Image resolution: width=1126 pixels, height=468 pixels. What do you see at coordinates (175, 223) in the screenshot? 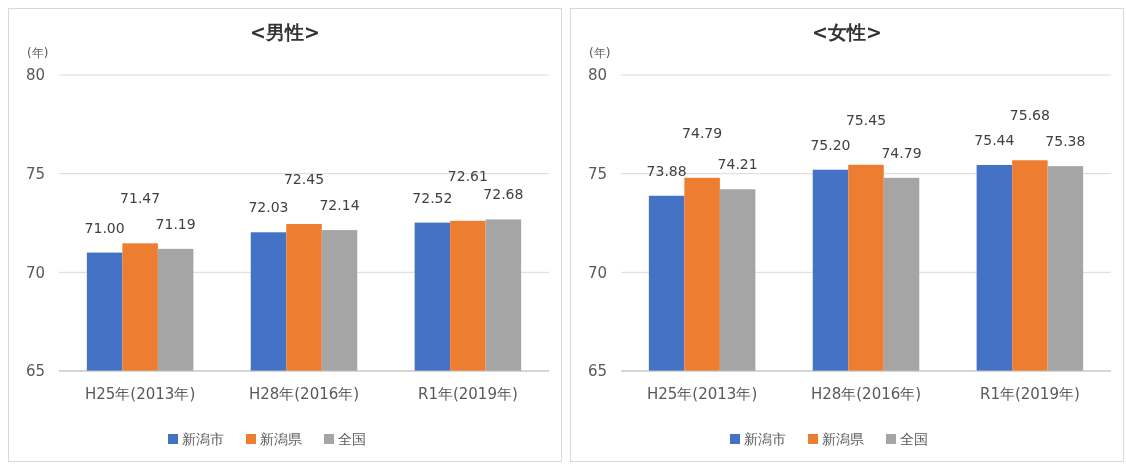
I see `data-label: 71.19` at bounding box center [175, 223].